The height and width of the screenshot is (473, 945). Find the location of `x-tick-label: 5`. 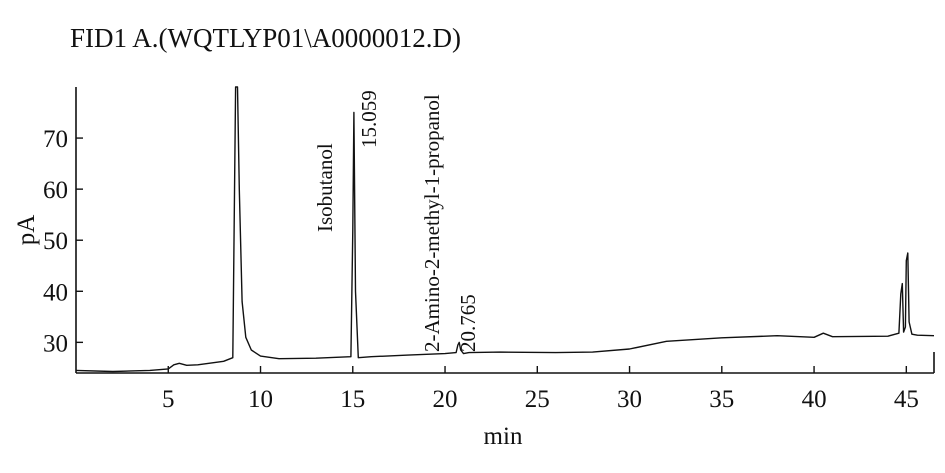

x-tick-label: 5 is located at coordinates (168, 399).